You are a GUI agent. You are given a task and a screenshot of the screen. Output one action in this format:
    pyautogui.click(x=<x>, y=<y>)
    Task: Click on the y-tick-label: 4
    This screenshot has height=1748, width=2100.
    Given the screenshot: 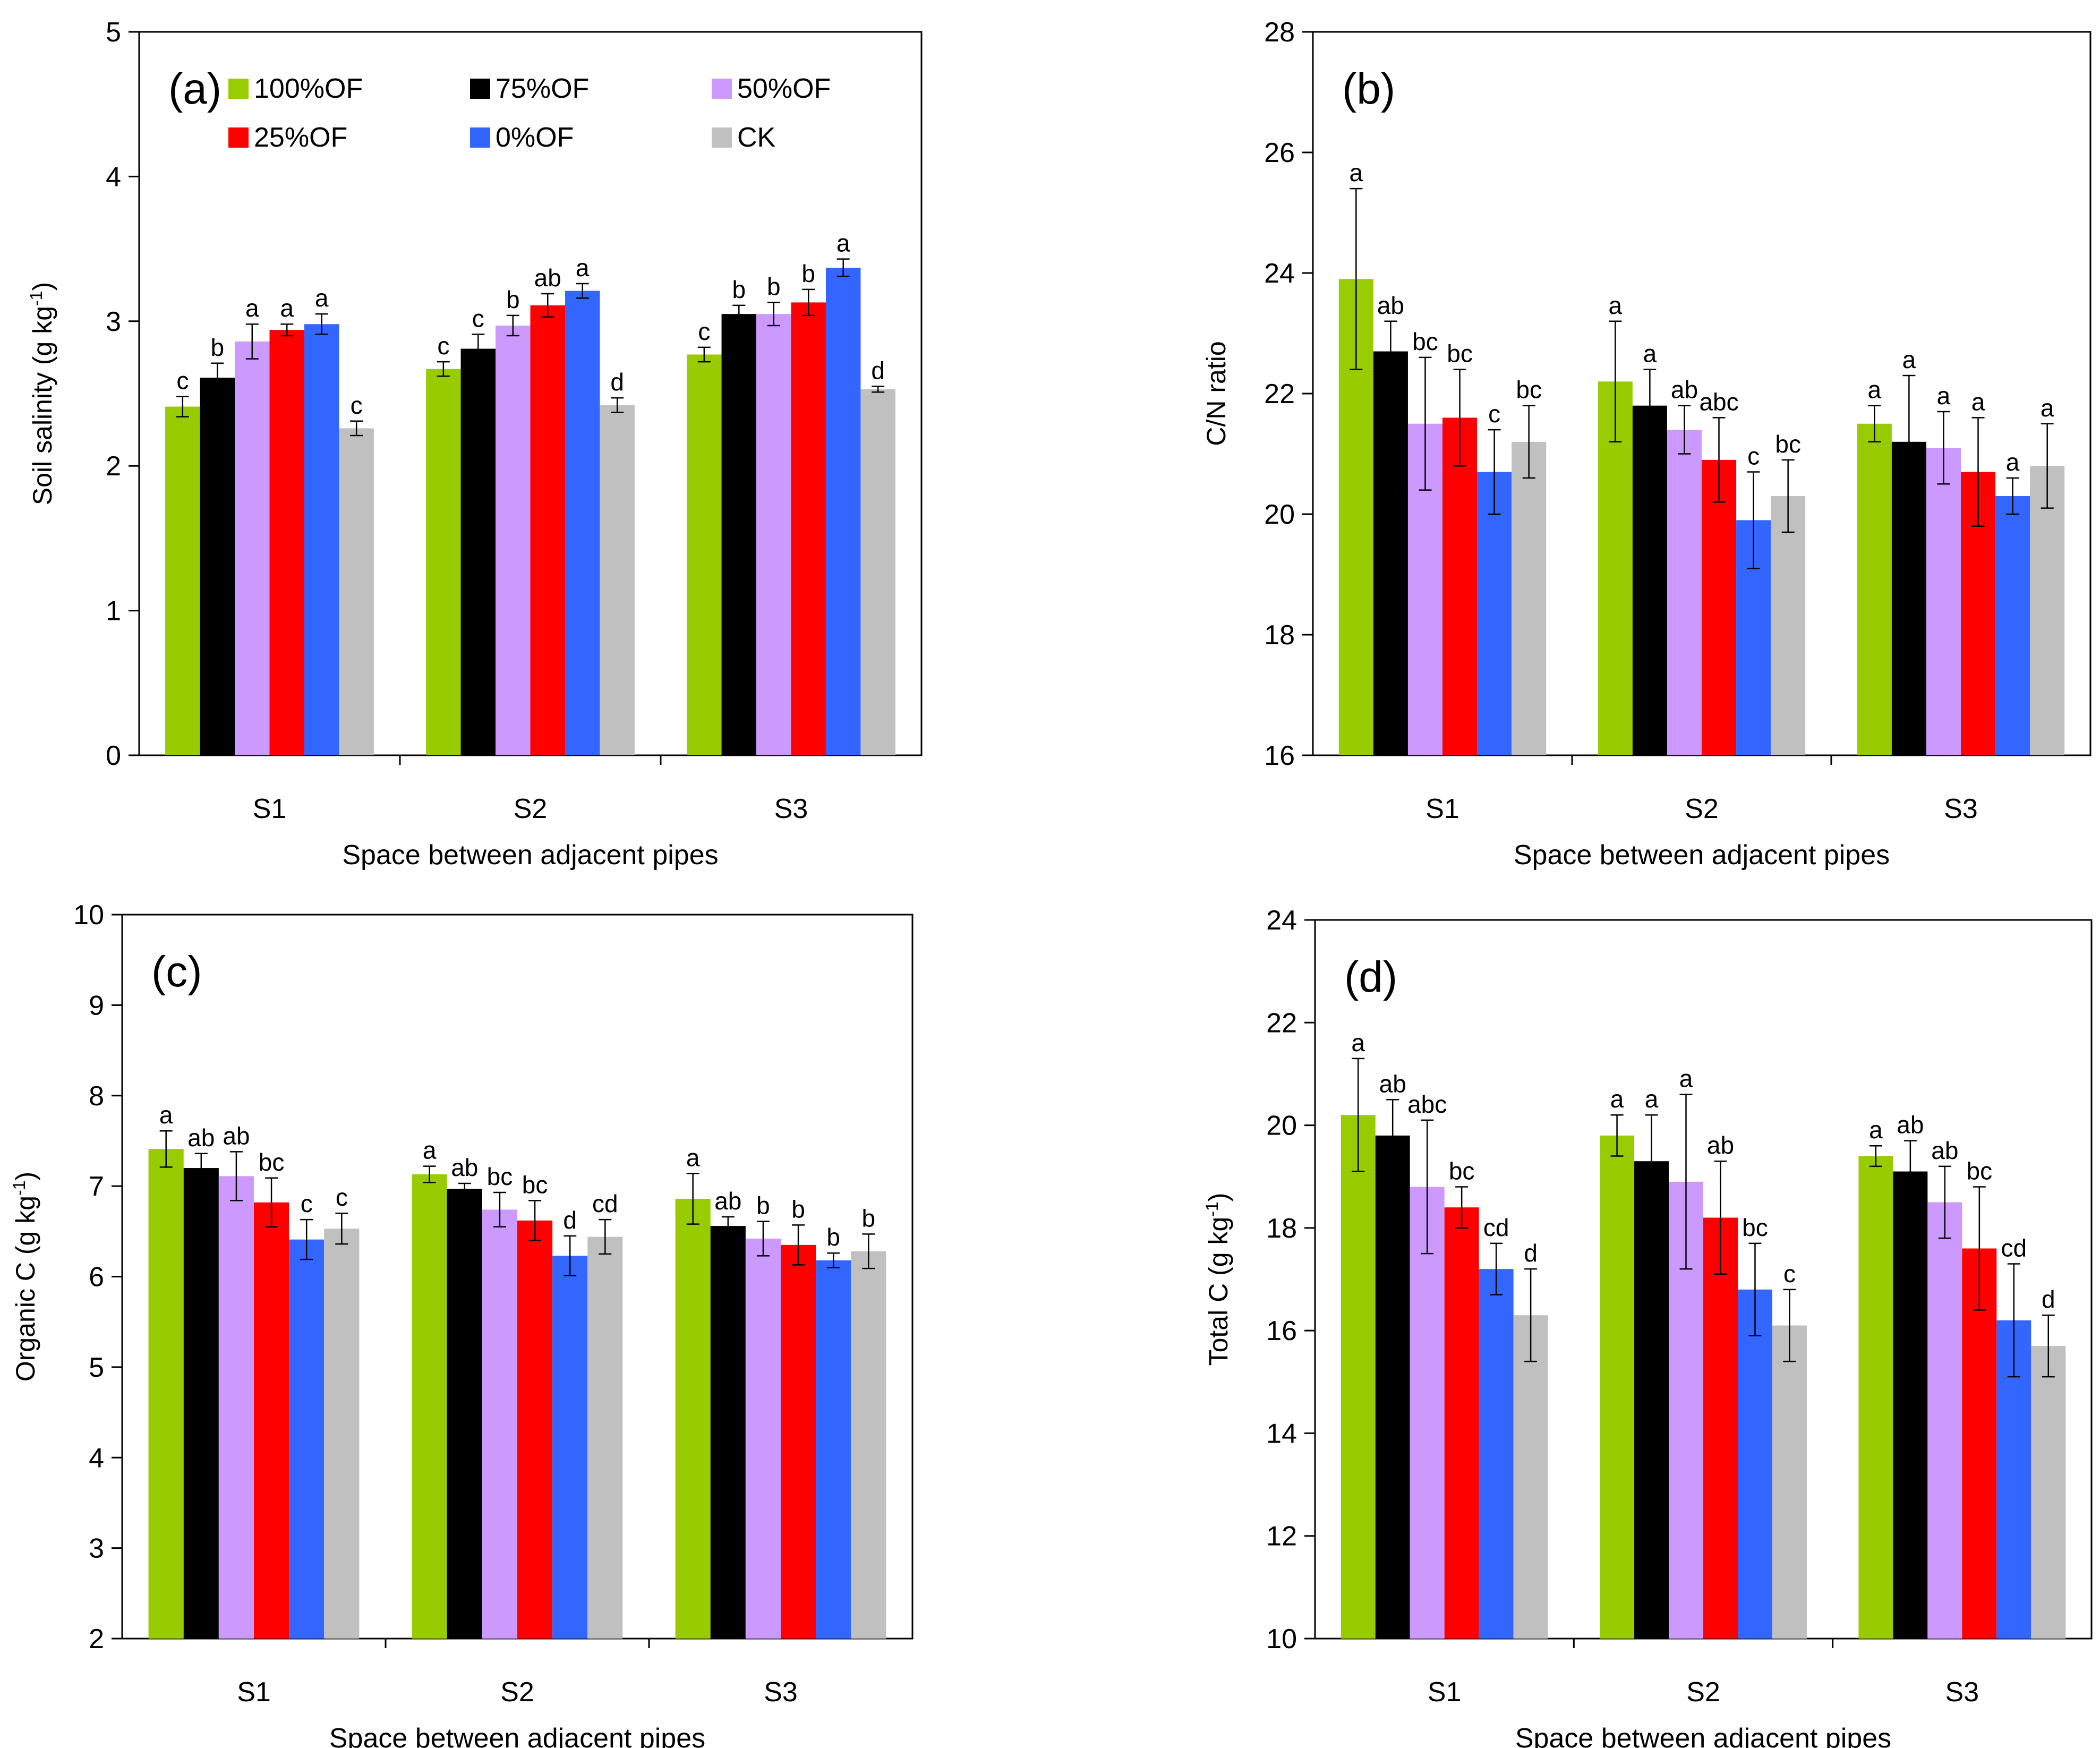 What is the action you would take?
    pyautogui.click(x=113, y=176)
    